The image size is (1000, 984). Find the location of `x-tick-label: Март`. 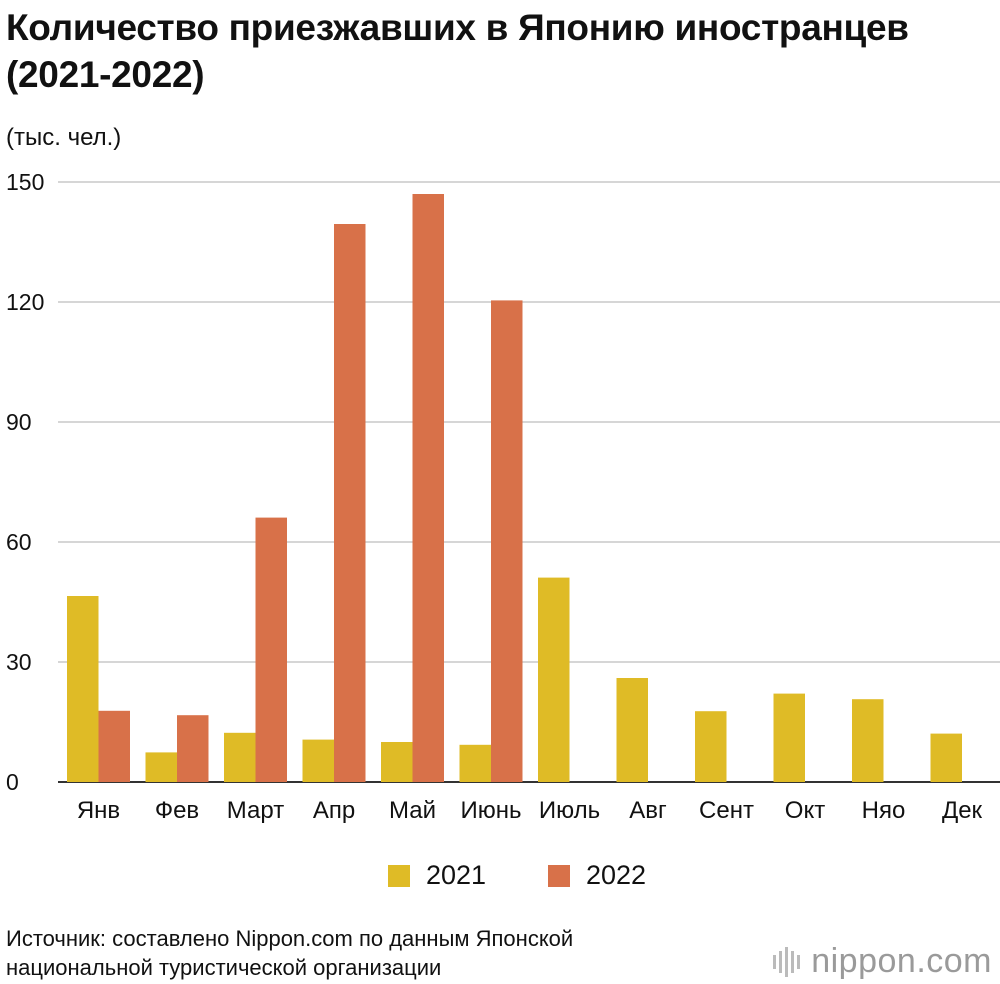

x-tick-label: Март is located at coordinates (255, 810).